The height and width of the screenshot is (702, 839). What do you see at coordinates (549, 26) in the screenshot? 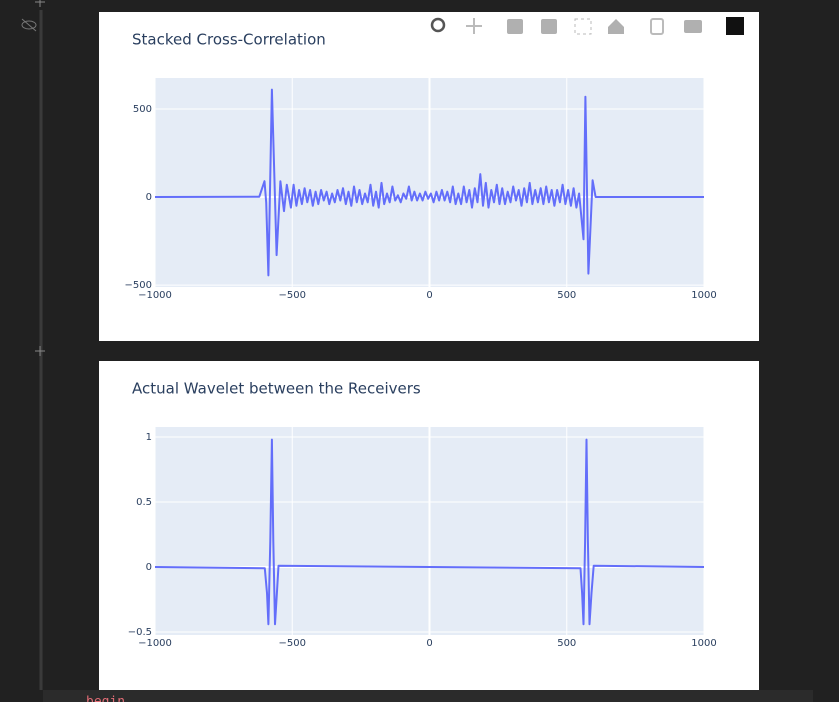
I see `zoom-out-button` at bounding box center [549, 26].